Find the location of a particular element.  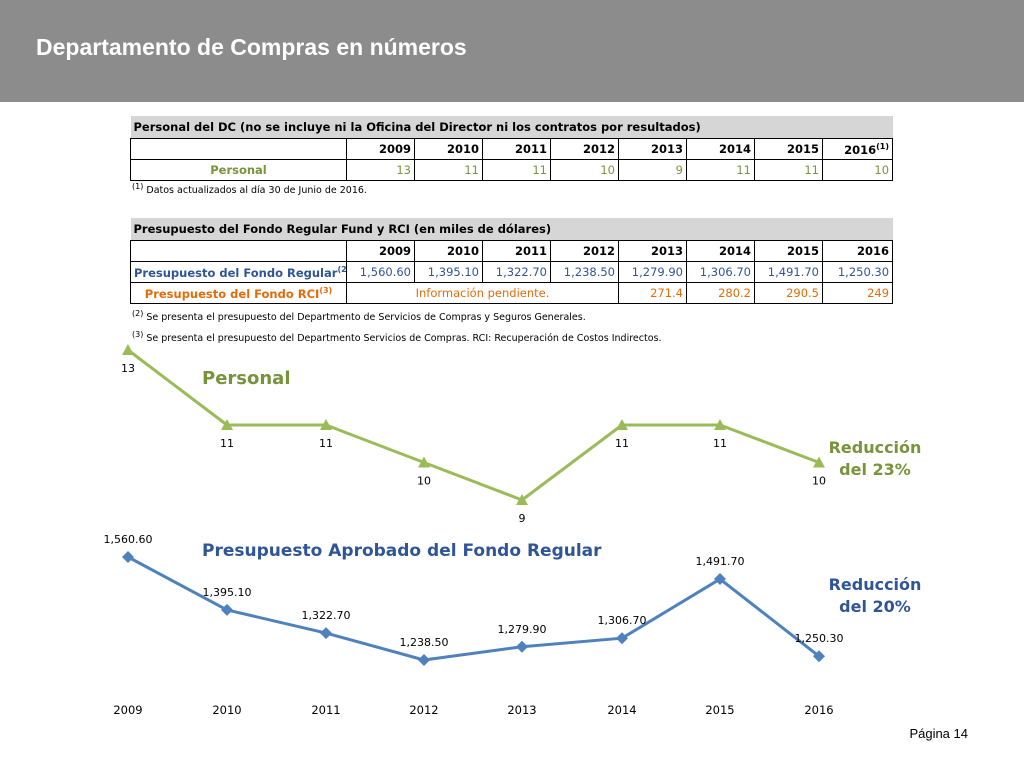

table2-year: 2014 is located at coordinates (720, 251).